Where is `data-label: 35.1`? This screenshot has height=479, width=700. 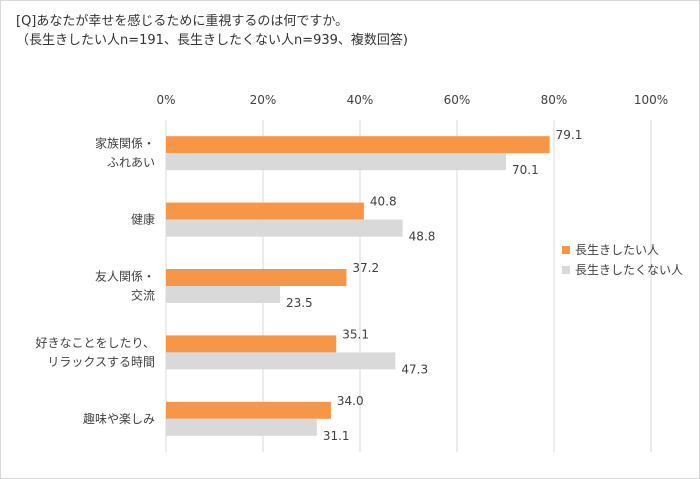 data-label: 35.1 is located at coordinates (355, 334).